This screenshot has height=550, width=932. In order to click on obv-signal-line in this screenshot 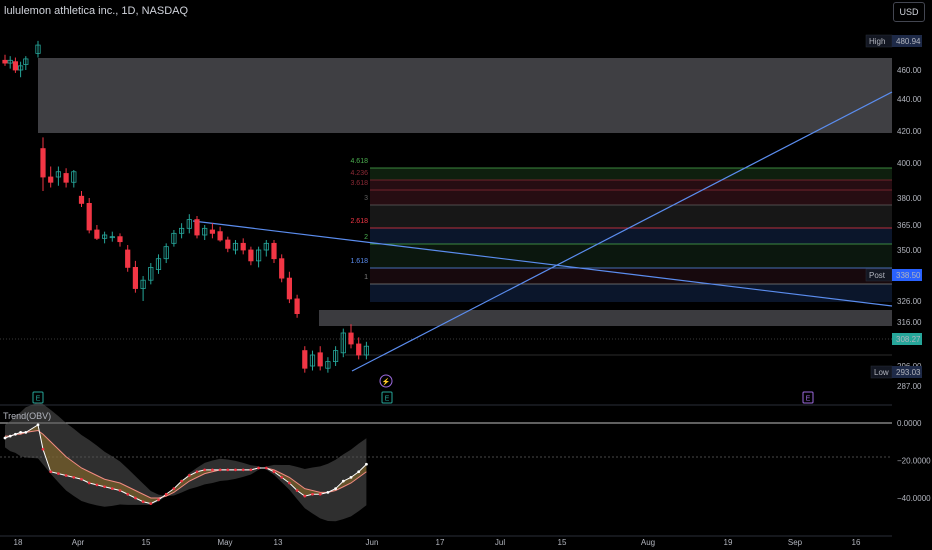, I will do `click(186, 464)`.